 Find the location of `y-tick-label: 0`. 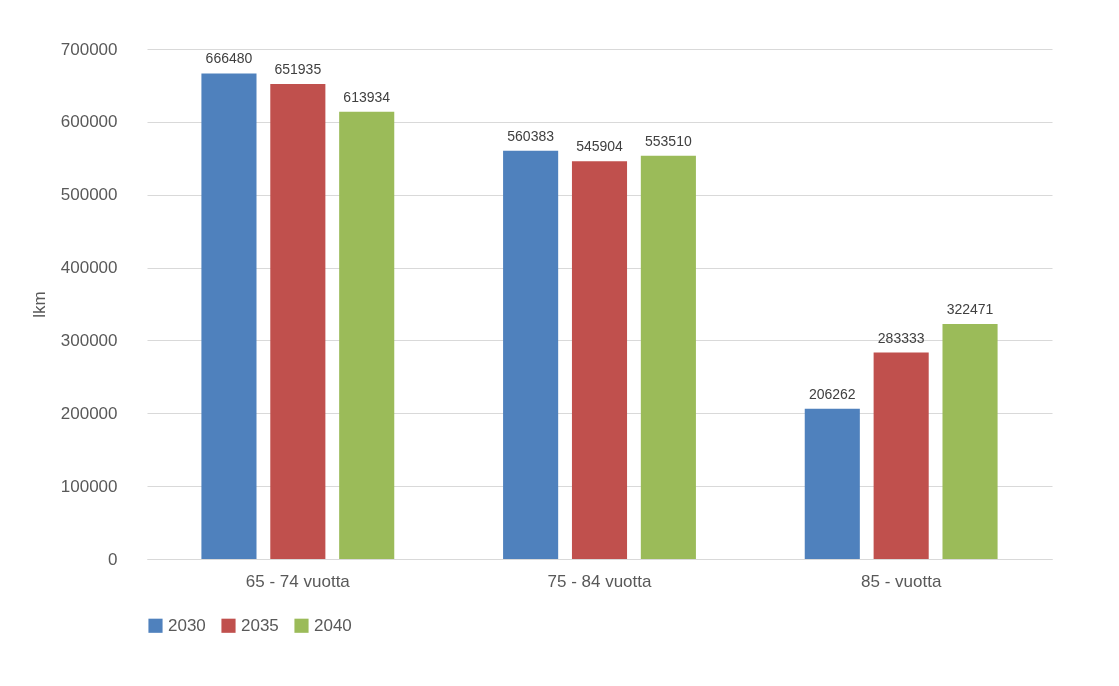

y-tick-label: 0 is located at coordinates (113, 559).